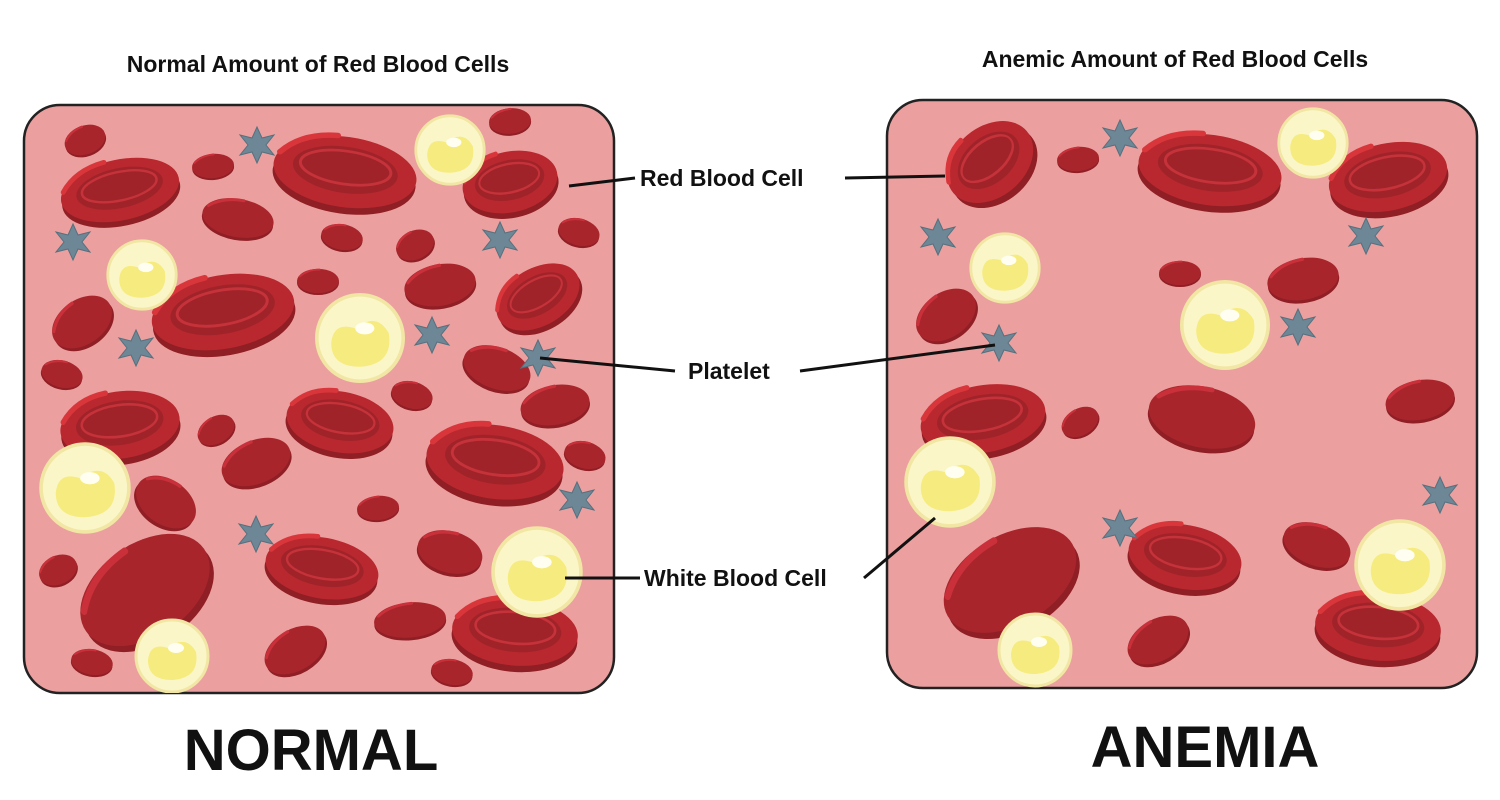 This screenshot has width=1500, height=800. Describe the element at coordinates (729, 371) in the screenshot. I see `label-platelet: Platelet` at that location.